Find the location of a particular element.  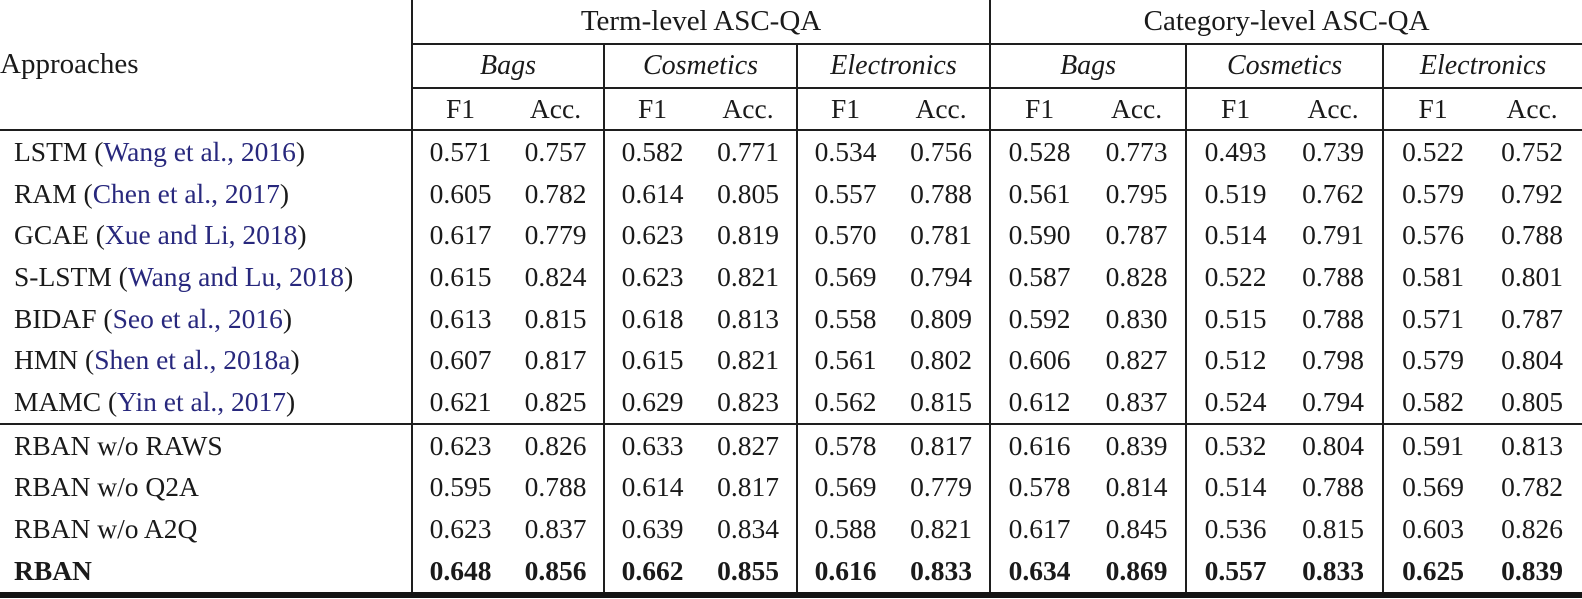

metric-value: 0.629 is located at coordinates (651, 403).